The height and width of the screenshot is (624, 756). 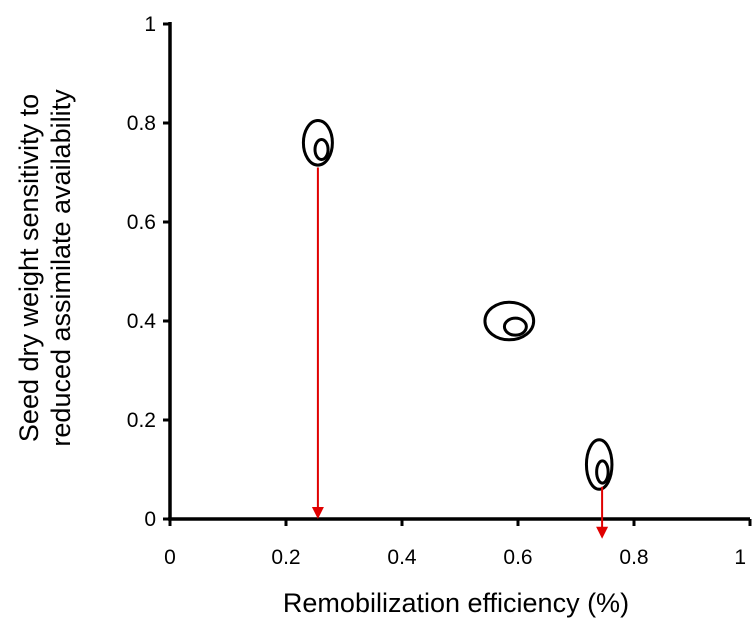 What do you see at coordinates (458, 544) in the screenshot?
I see `x-axis-ticks: 0 0.2 0.4 0.6 0.8 1` at bounding box center [458, 544].